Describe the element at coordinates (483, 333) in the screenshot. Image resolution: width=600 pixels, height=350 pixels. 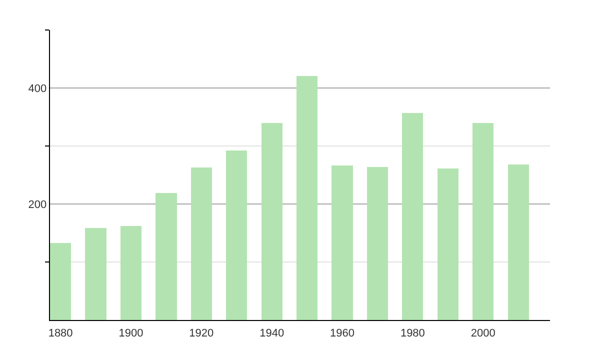
I see `x-tick-label: 2000` at that location.